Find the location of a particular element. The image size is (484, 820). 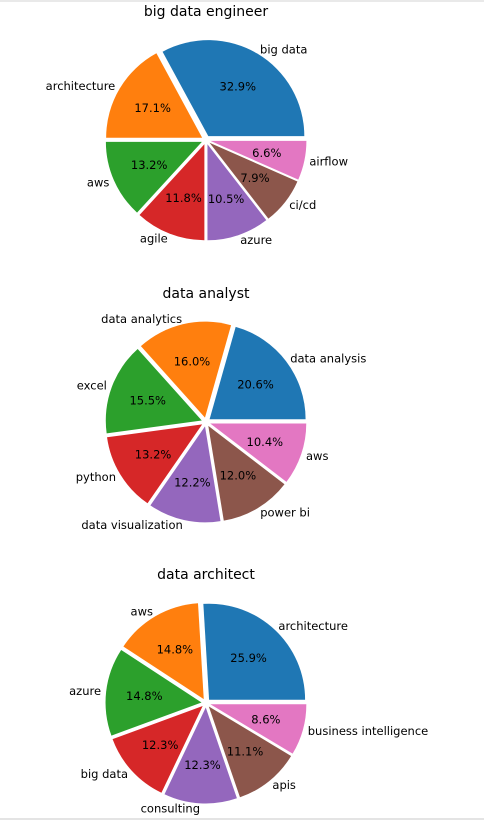

pie-slice-percent-label: 12.2% is located at coordinates (192, 483).